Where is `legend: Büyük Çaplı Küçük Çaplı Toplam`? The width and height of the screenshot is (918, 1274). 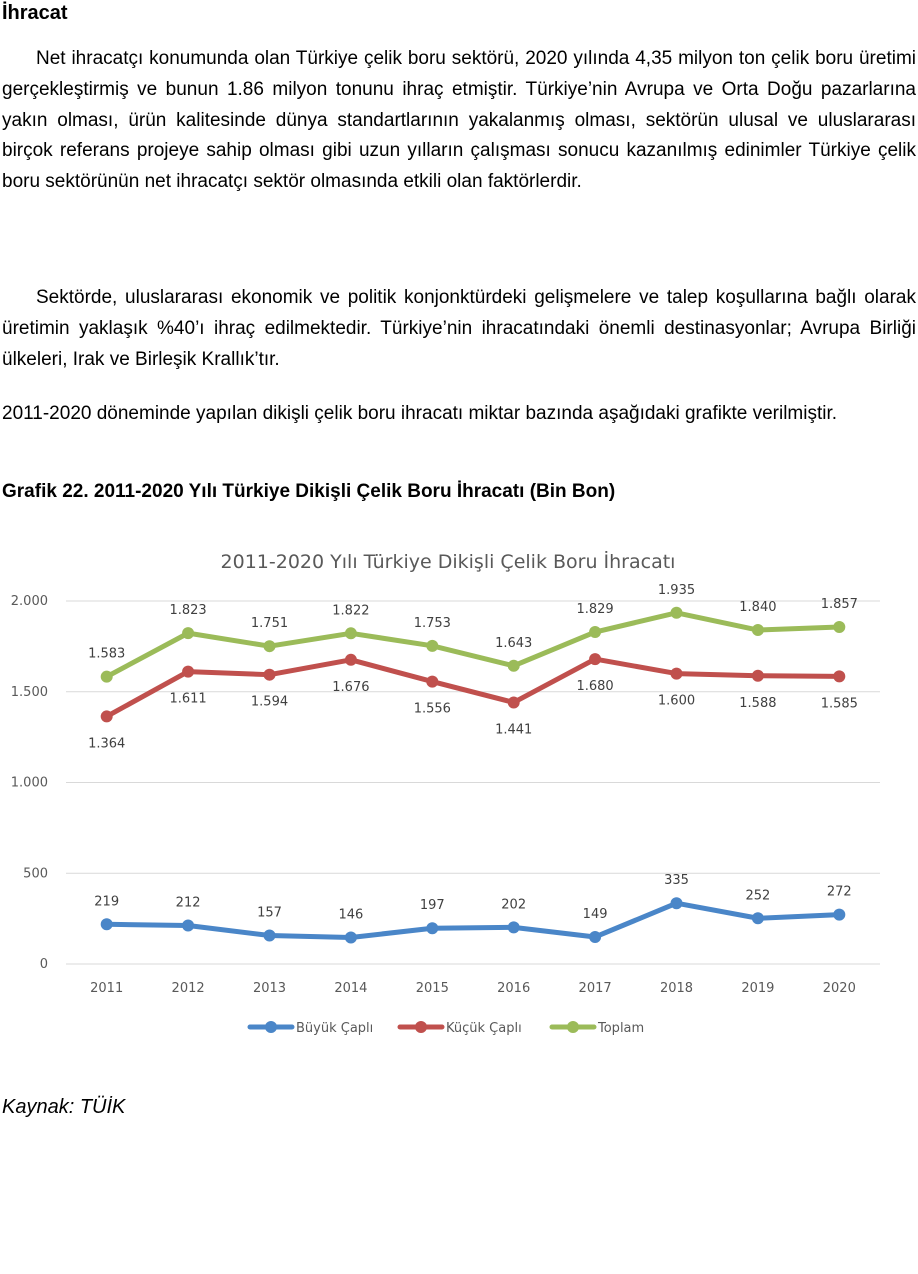 legend: Büyük Çaplı Küçük Çaplı Toplam is located at coordinates (445, 1028).